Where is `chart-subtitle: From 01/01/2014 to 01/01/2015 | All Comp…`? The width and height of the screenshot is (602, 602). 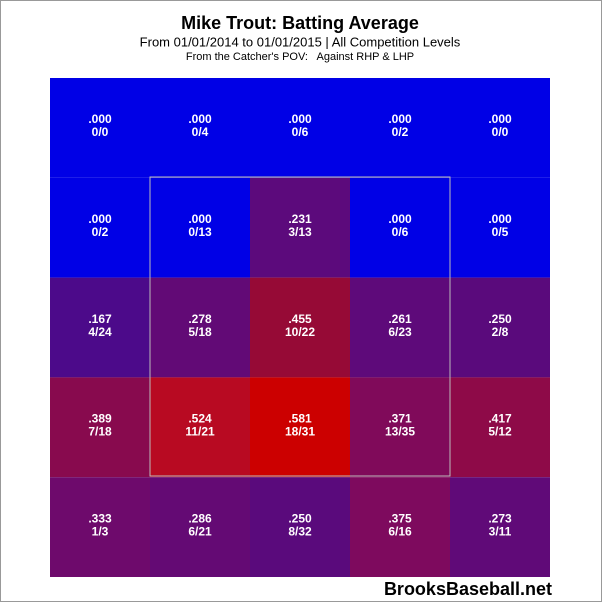
chart-subtitle: From 01/01/2014 to 01/01/2015 | All Comp… is located at coordinates (300, 41).